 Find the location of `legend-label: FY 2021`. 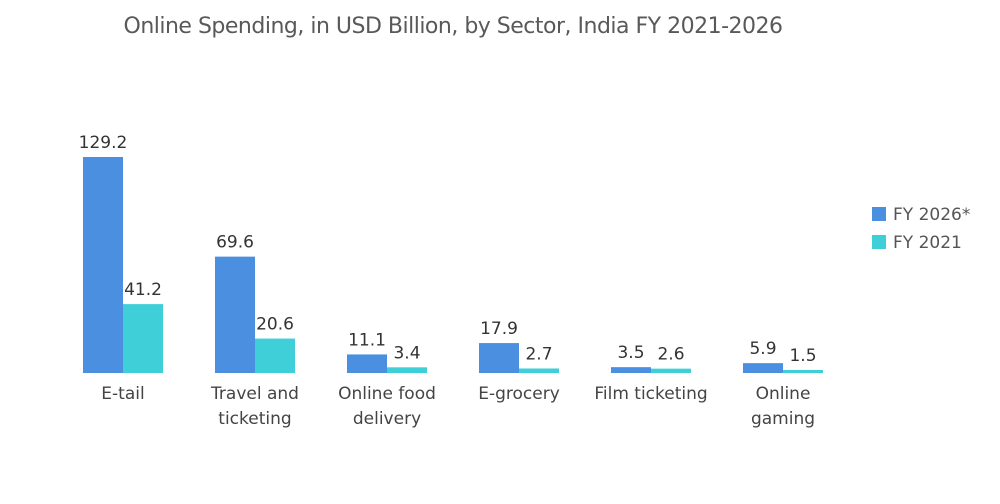

legend-label: FY 2021 is located at coordinates (927, 243).